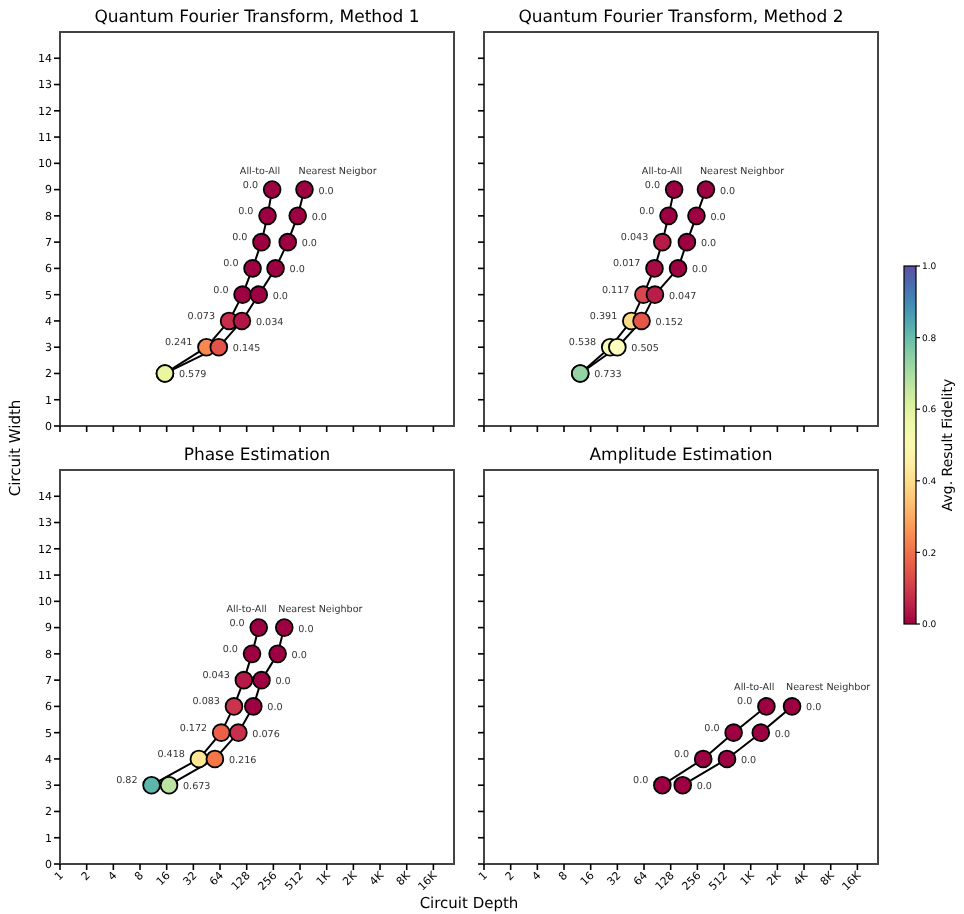 The height and width of the screenshot is (914, 964). Describe the element at coordinates (257, 18) in the screenshot. I see `chart-title: Quantum Fourier Transform, Method 1` at that location.